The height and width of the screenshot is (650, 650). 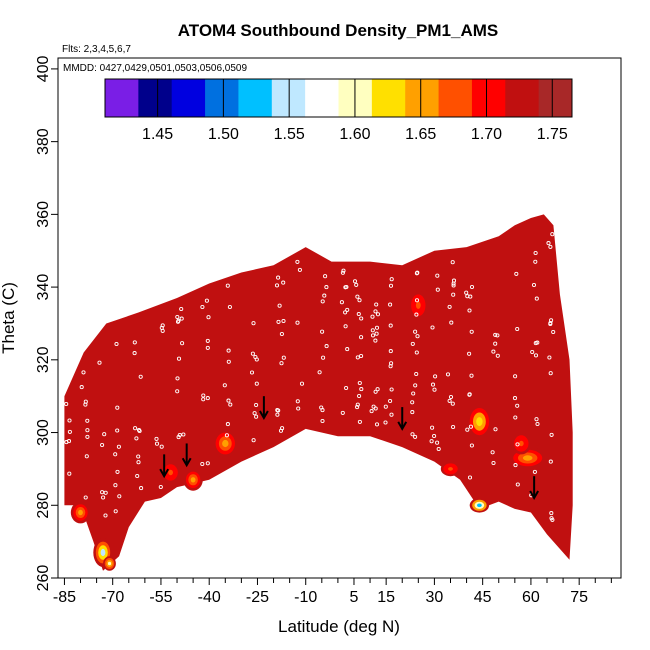 I want to click on y-axis-label: Theta (C), so click(x=9, y=318).